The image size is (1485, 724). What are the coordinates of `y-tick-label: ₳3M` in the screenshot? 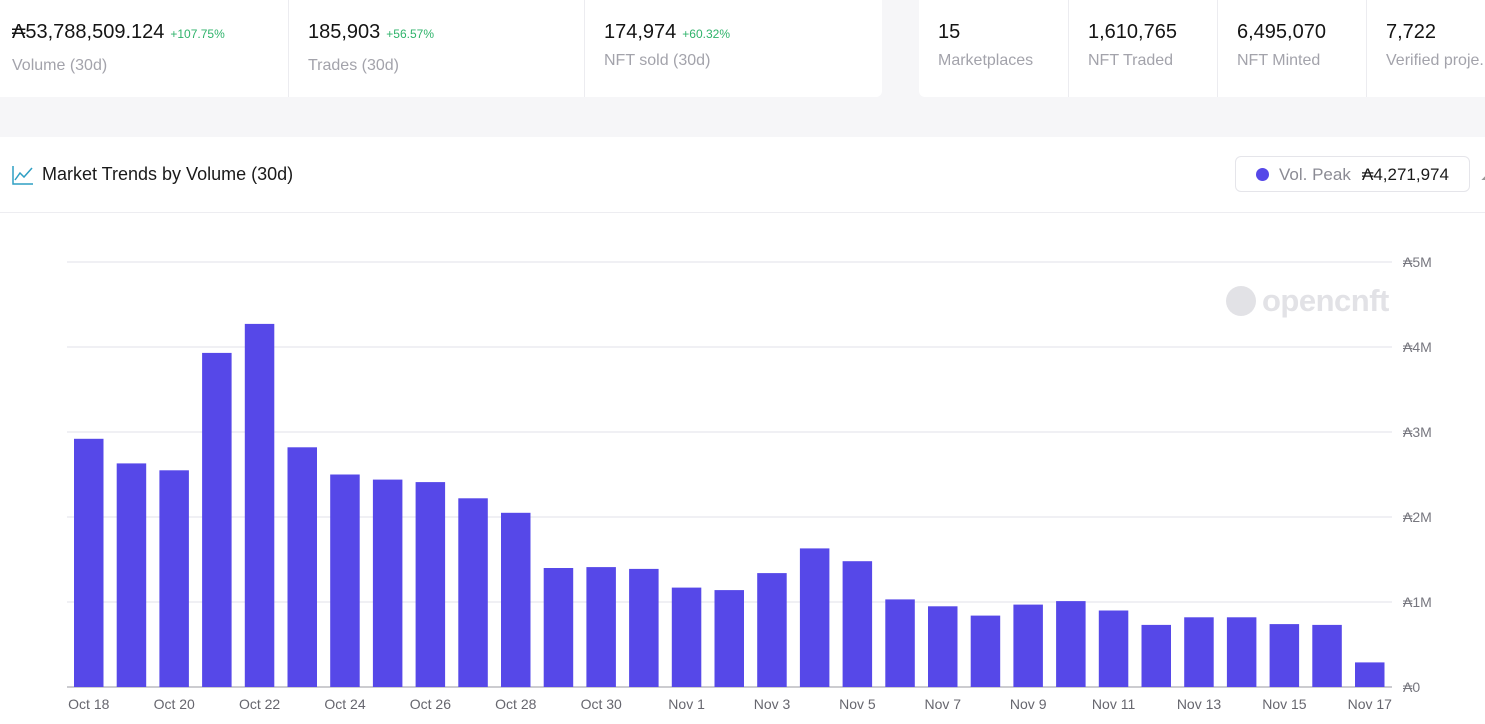 It's located at (1417, 432).